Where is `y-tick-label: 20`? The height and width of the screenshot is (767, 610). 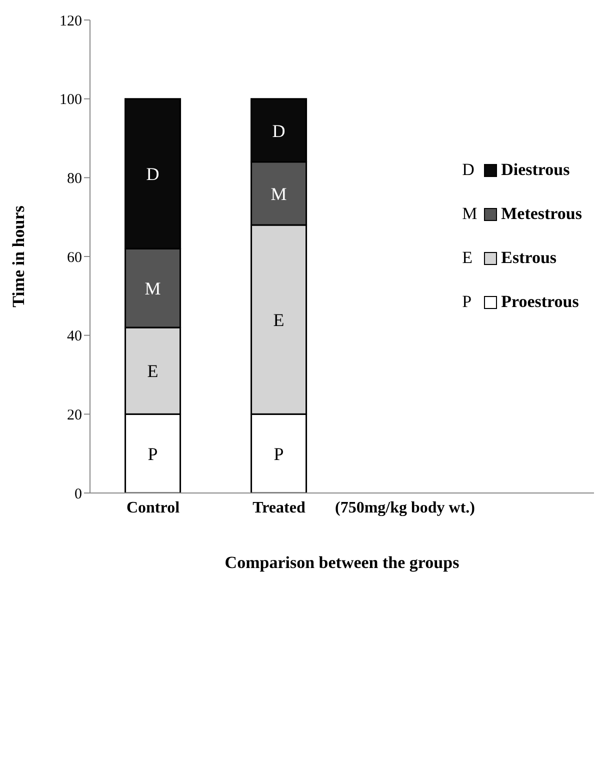 y-tick-label: 20 is located at coordinates (74, 415).